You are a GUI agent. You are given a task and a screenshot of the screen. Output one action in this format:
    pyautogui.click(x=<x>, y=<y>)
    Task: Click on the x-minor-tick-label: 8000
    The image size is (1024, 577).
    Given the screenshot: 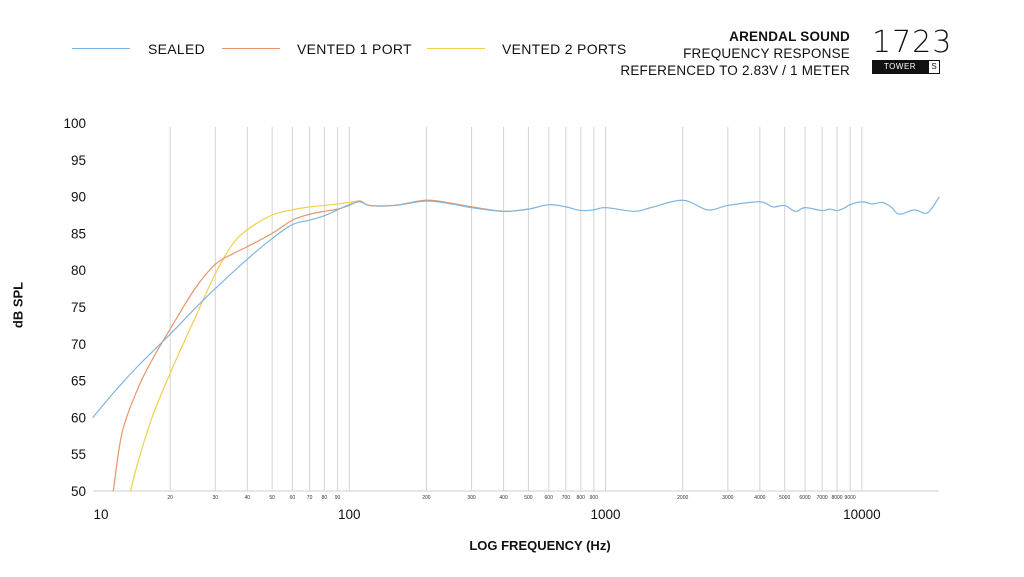 What is the action you would take?
    pyautogui.click(x=836, y=498)
    